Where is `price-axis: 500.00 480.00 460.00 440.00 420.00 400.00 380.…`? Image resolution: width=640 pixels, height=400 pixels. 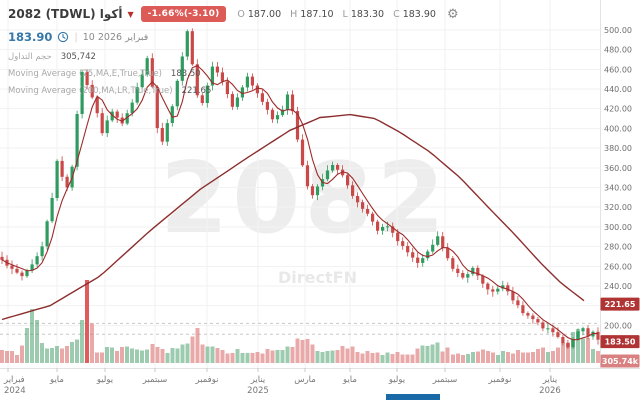 price-axis: 500.00 480.00 460.00 440.00 420.00 400.00 380.… is located at coordinates (620, 200).